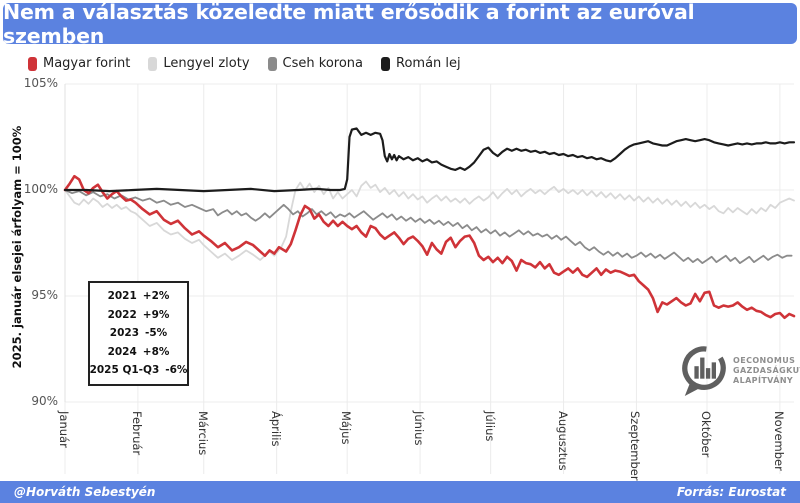 Image resolution: width=800 pixels, height=503 pixels. What do you see at coordinates (428, 63) in the screenshot?
I see `legend-label: Román lej` at bounding box center [428, 63].